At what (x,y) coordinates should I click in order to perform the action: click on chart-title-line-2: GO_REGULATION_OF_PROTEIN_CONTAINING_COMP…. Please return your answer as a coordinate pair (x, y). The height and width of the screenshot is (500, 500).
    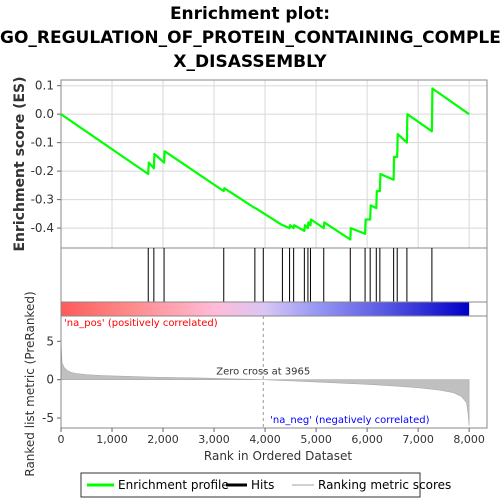
    Looking at the image, I should click on (250, 38).